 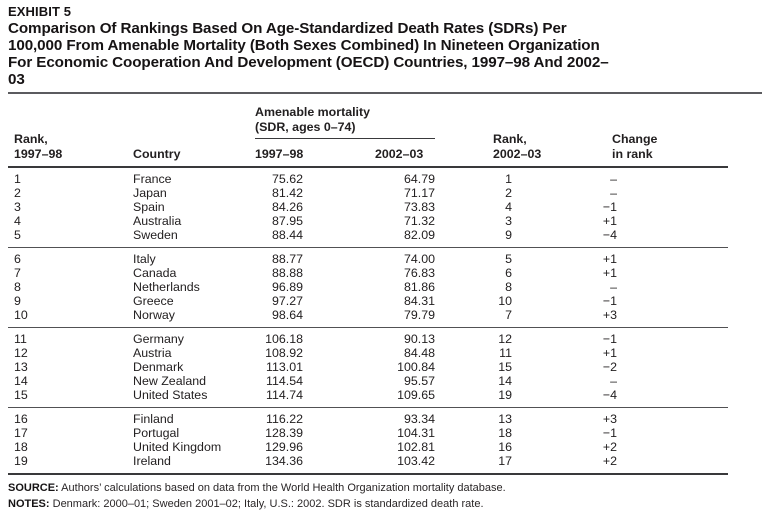 I want to click on rank-2002-cell: 15, so click(x=505, y=367).